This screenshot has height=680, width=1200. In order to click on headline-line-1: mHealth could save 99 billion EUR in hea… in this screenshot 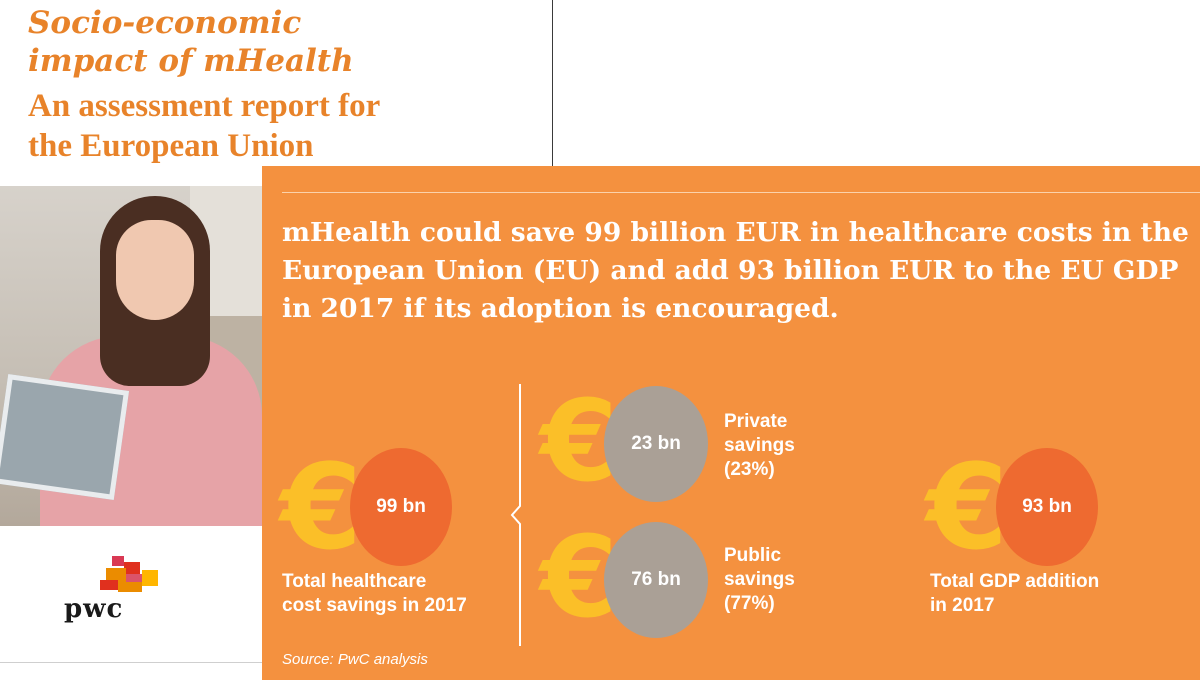, I will do `click(735, 232)`.